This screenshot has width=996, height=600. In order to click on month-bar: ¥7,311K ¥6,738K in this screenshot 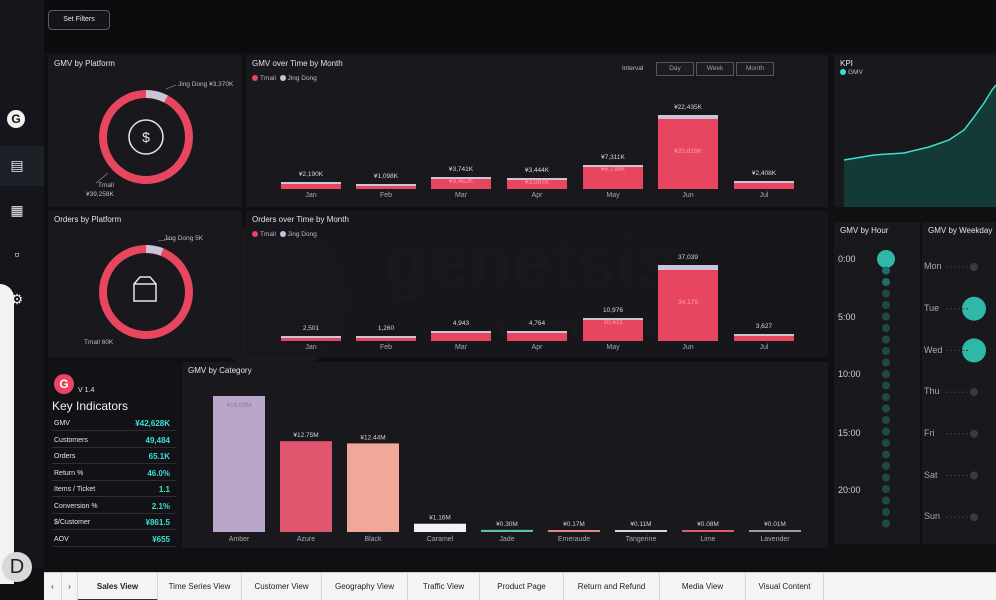, I will do `click(613, 171)`.